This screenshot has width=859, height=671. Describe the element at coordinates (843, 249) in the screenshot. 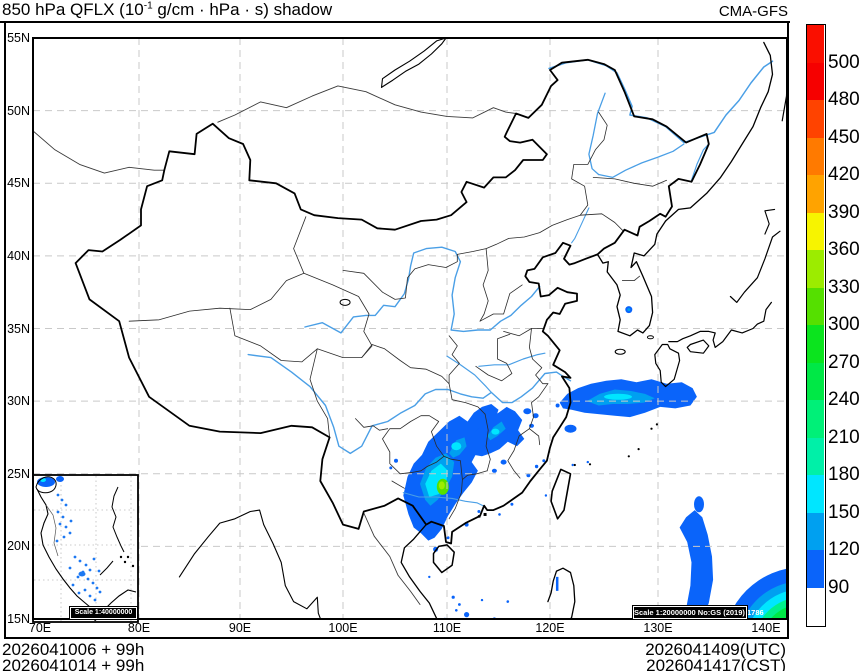

I see `colorbar-tick-label: 360` at that location.